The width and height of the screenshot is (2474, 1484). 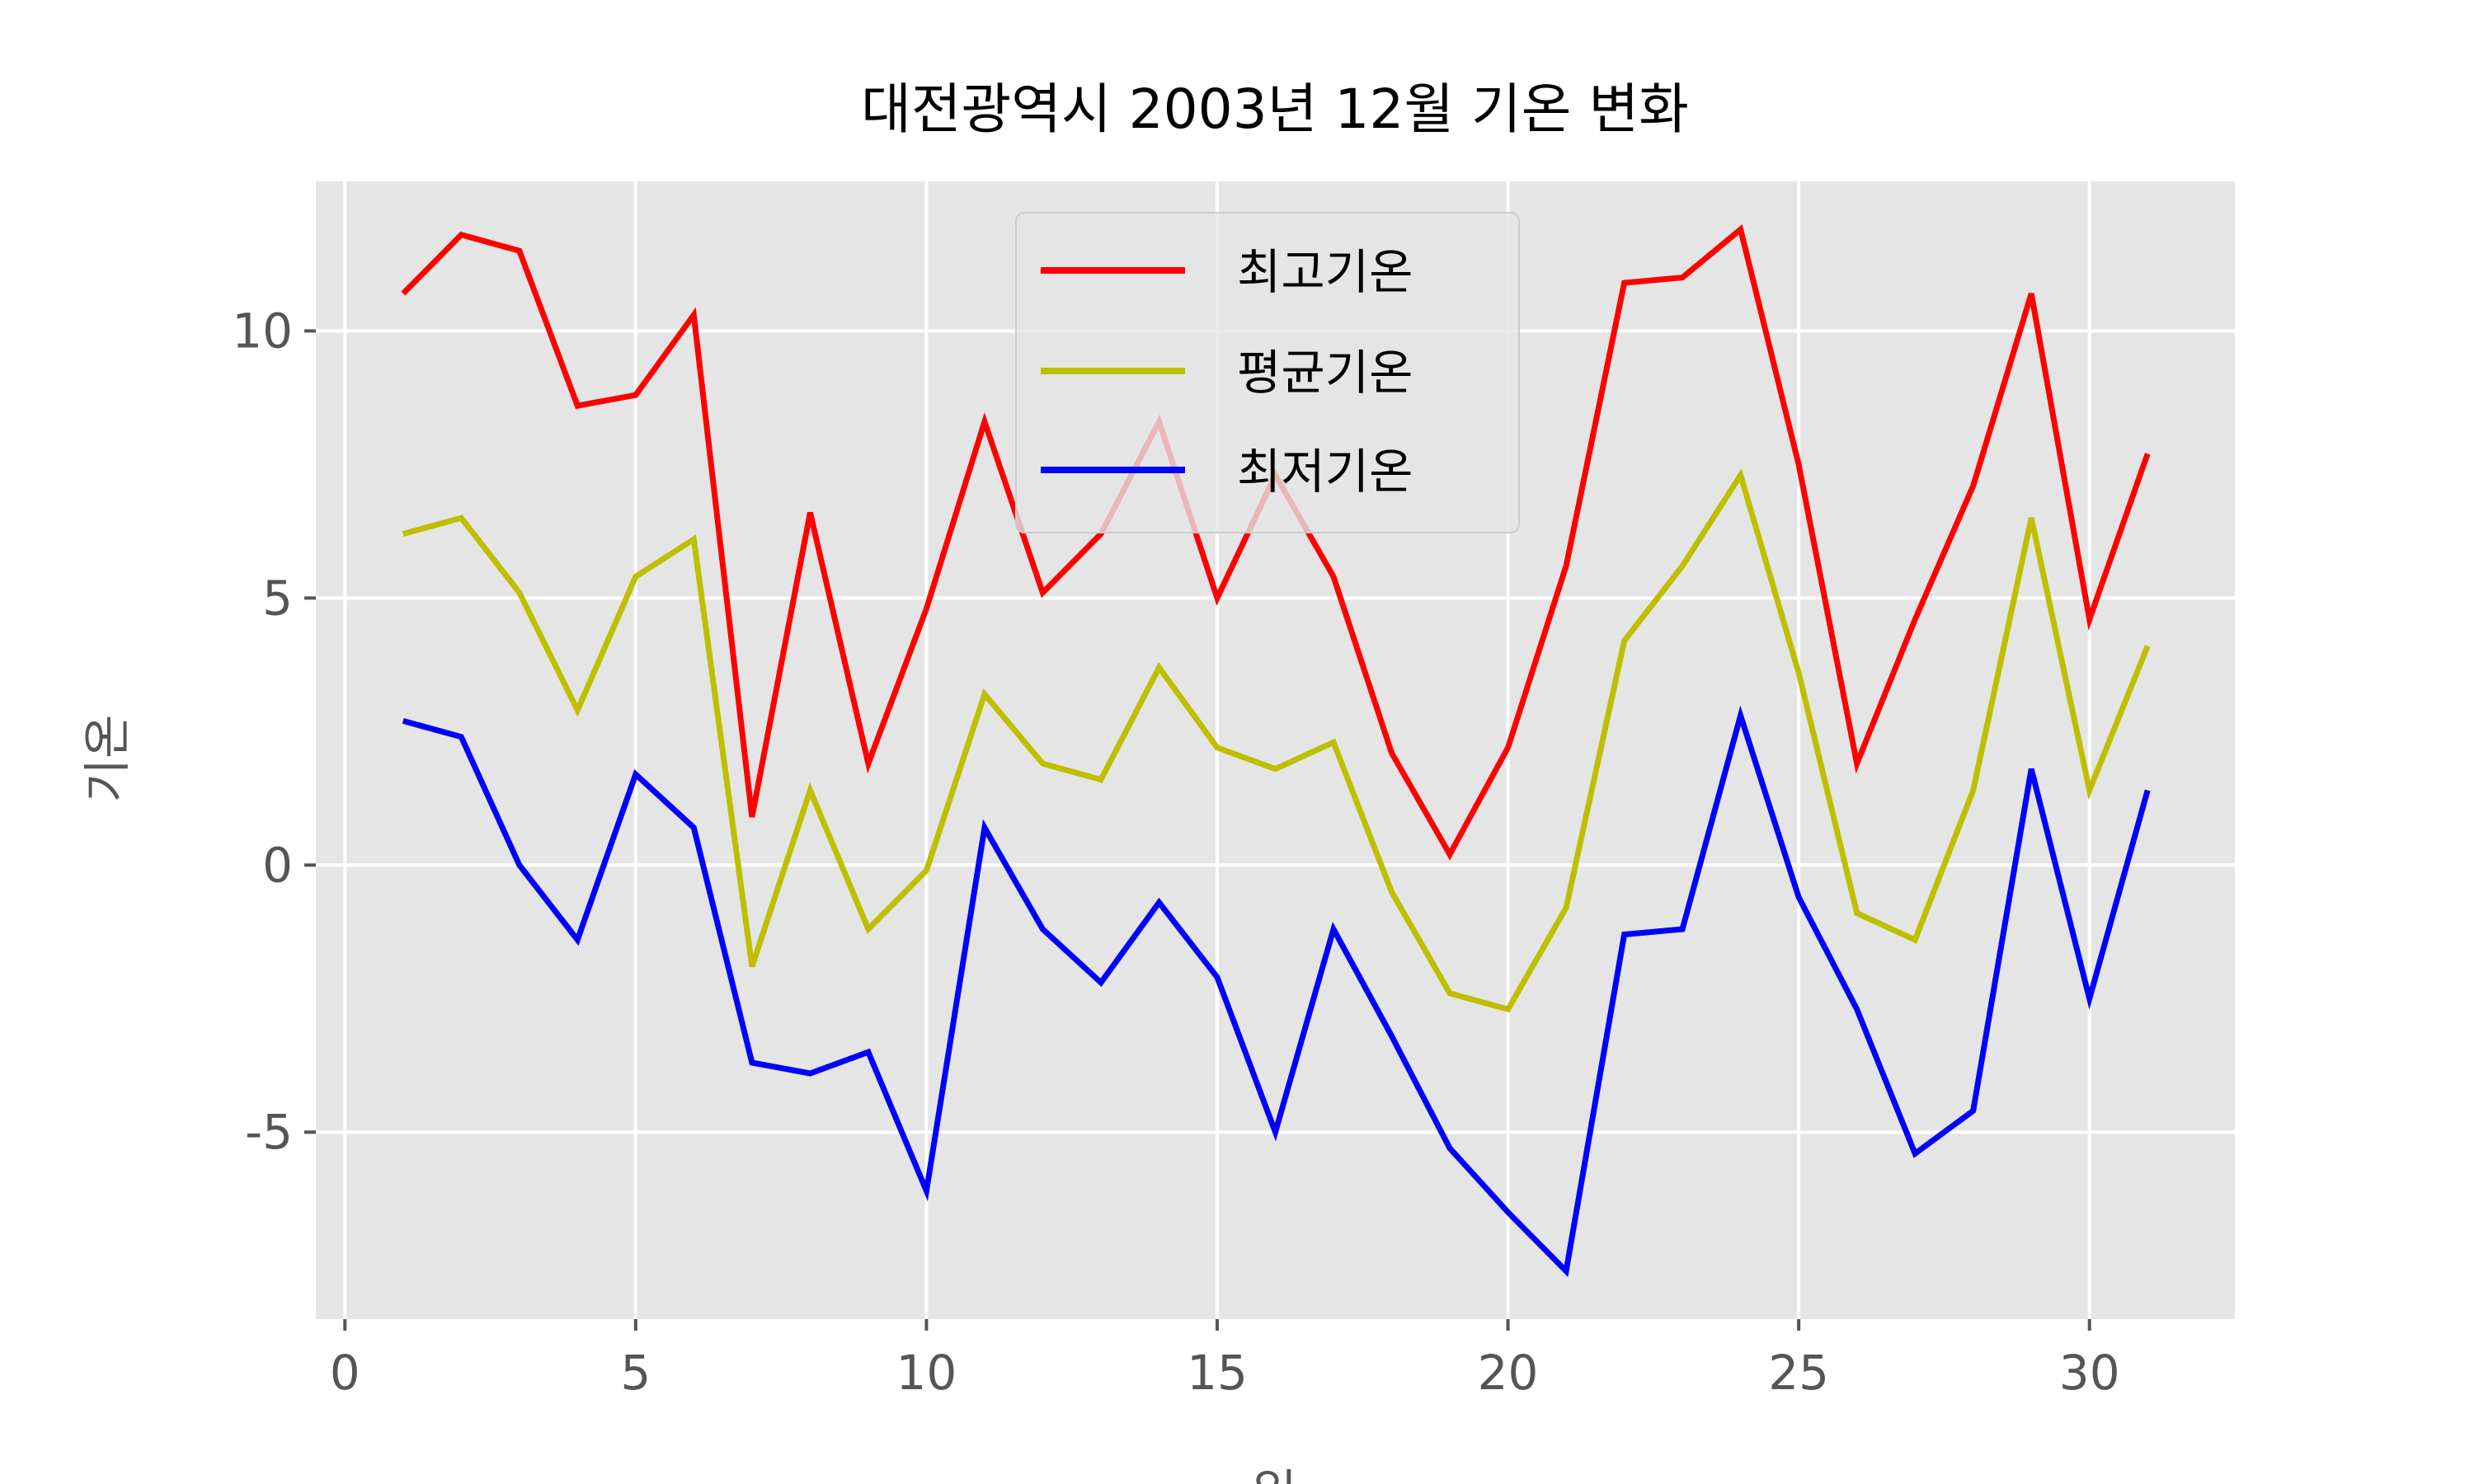 I want to click on x-tick-label: 0, so click(x=345, y=1373).